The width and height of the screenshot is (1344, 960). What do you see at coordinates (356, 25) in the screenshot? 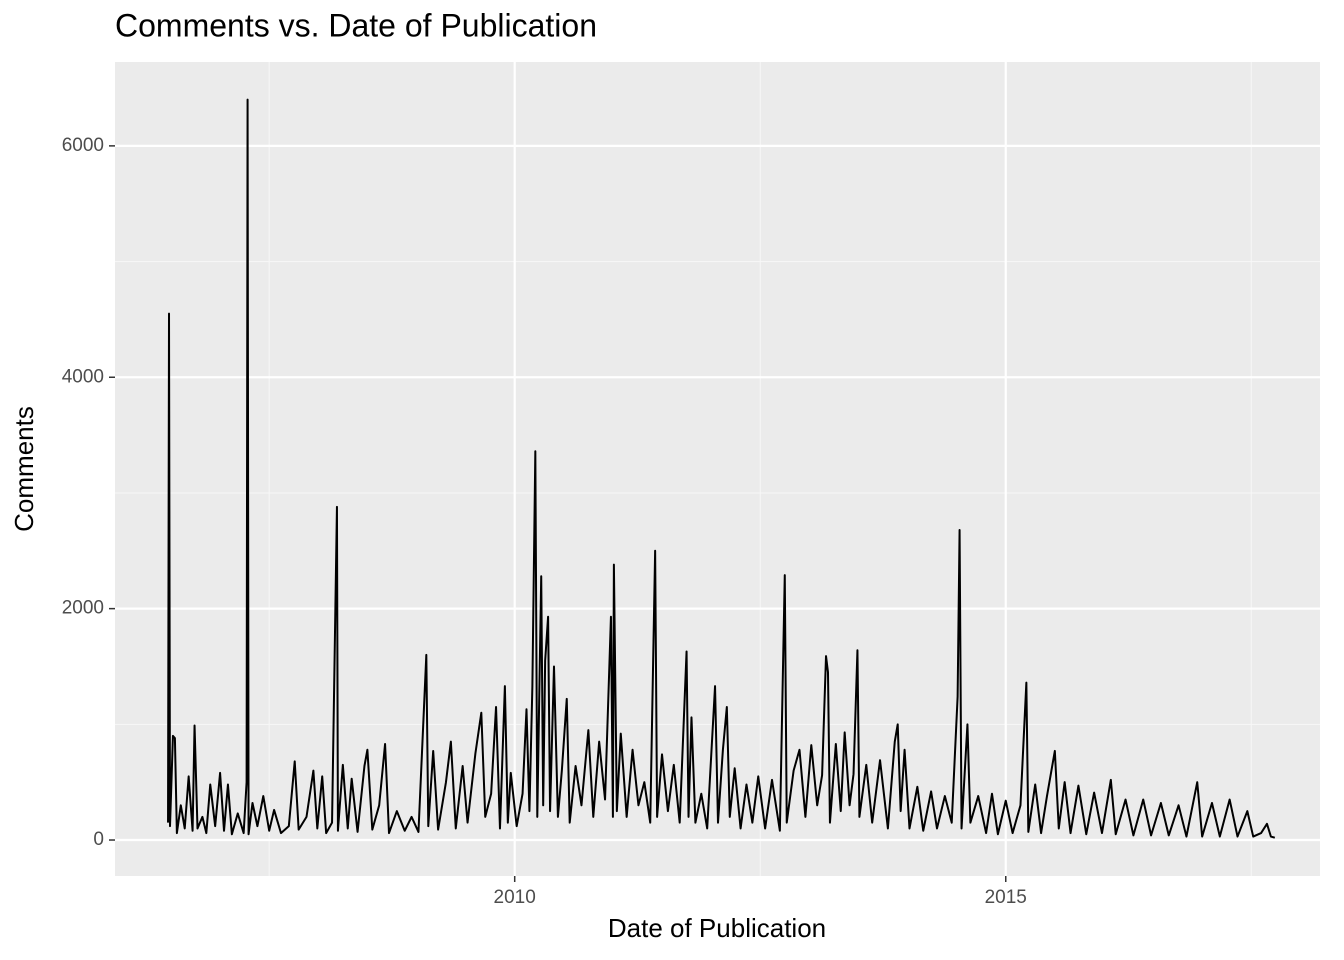
I see `chart-title: Comments vs. Date of Publication` at bounding box center [356, 25].